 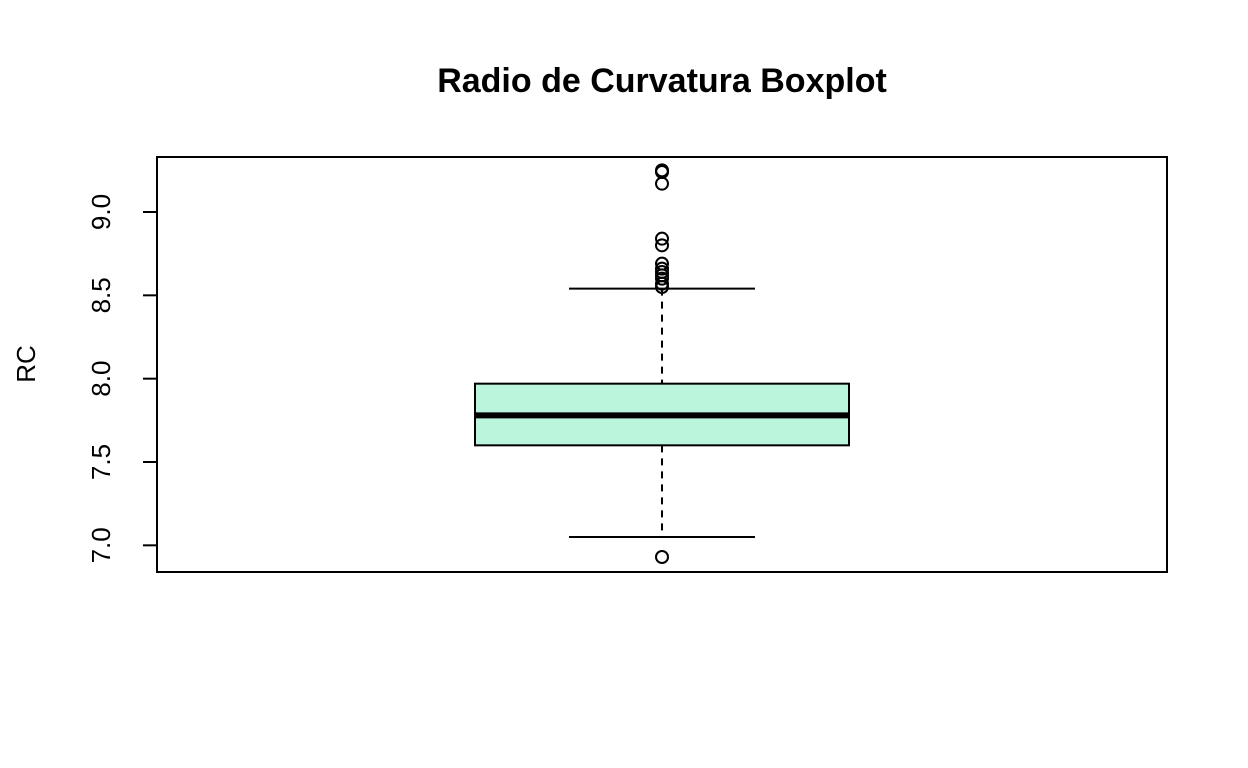 What do you see at coordinates (662, 81) in the screenshot?
I see `chart-title: Radio de Curvatura Boxplot` at bounding box center [662, 81].